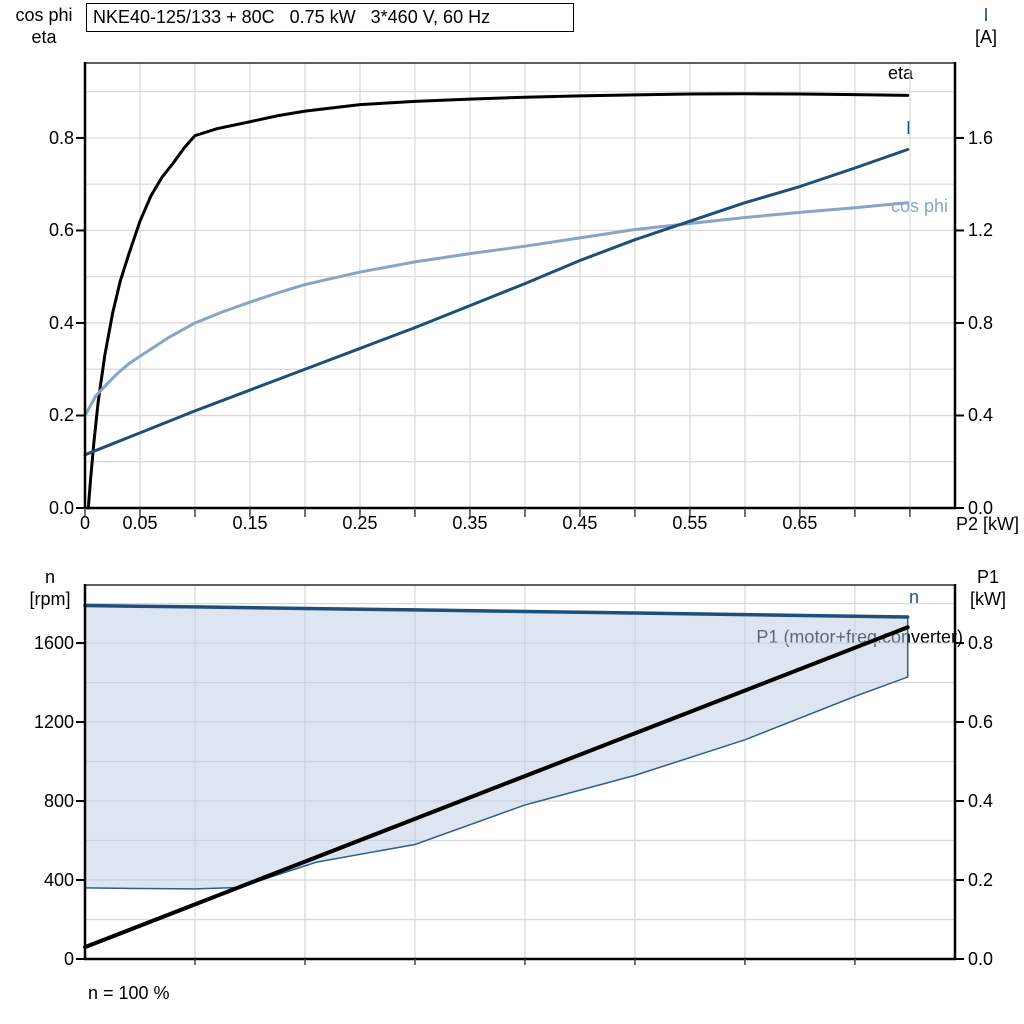 The width and height of the screenshot is (1024, 1024). Describe the element at coordinates (129, 993) in the screenshot. I see `speed-footnote: n = 100 %` at that location.